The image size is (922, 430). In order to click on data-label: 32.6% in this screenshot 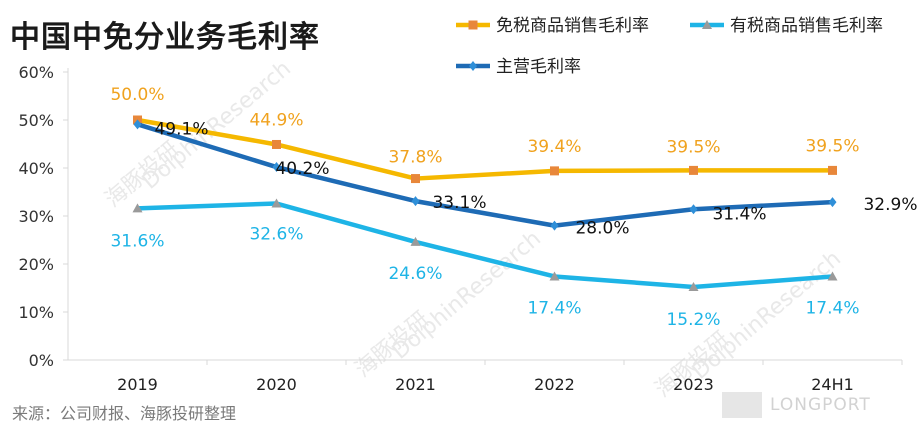, I will do `click(276, 235)`.